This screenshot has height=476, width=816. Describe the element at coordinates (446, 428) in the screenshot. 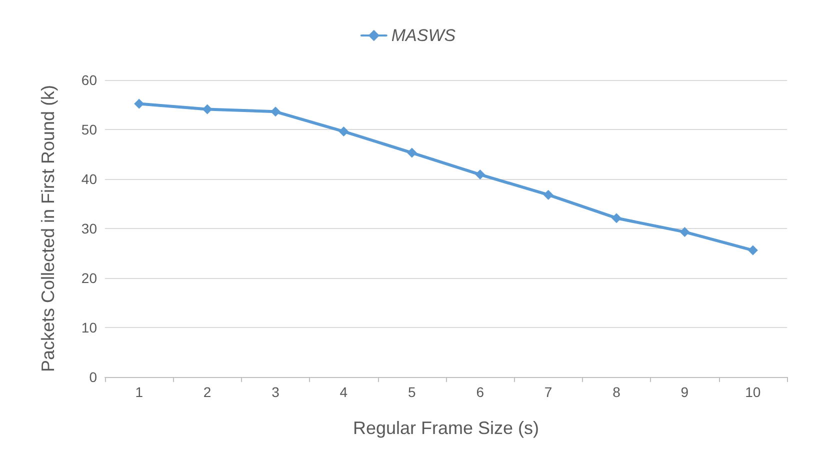

I see `x-axis-title: Regular Frame Size (s)` at that location.